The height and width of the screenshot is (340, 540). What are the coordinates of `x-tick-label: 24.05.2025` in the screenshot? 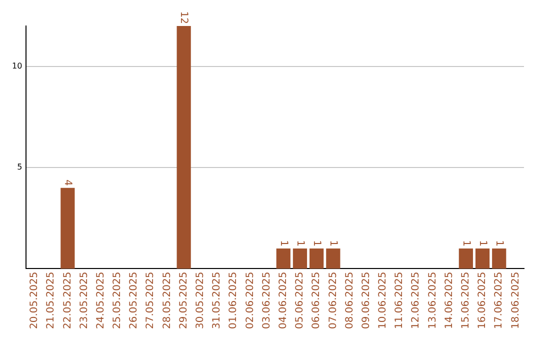 It's located at (100, 301).